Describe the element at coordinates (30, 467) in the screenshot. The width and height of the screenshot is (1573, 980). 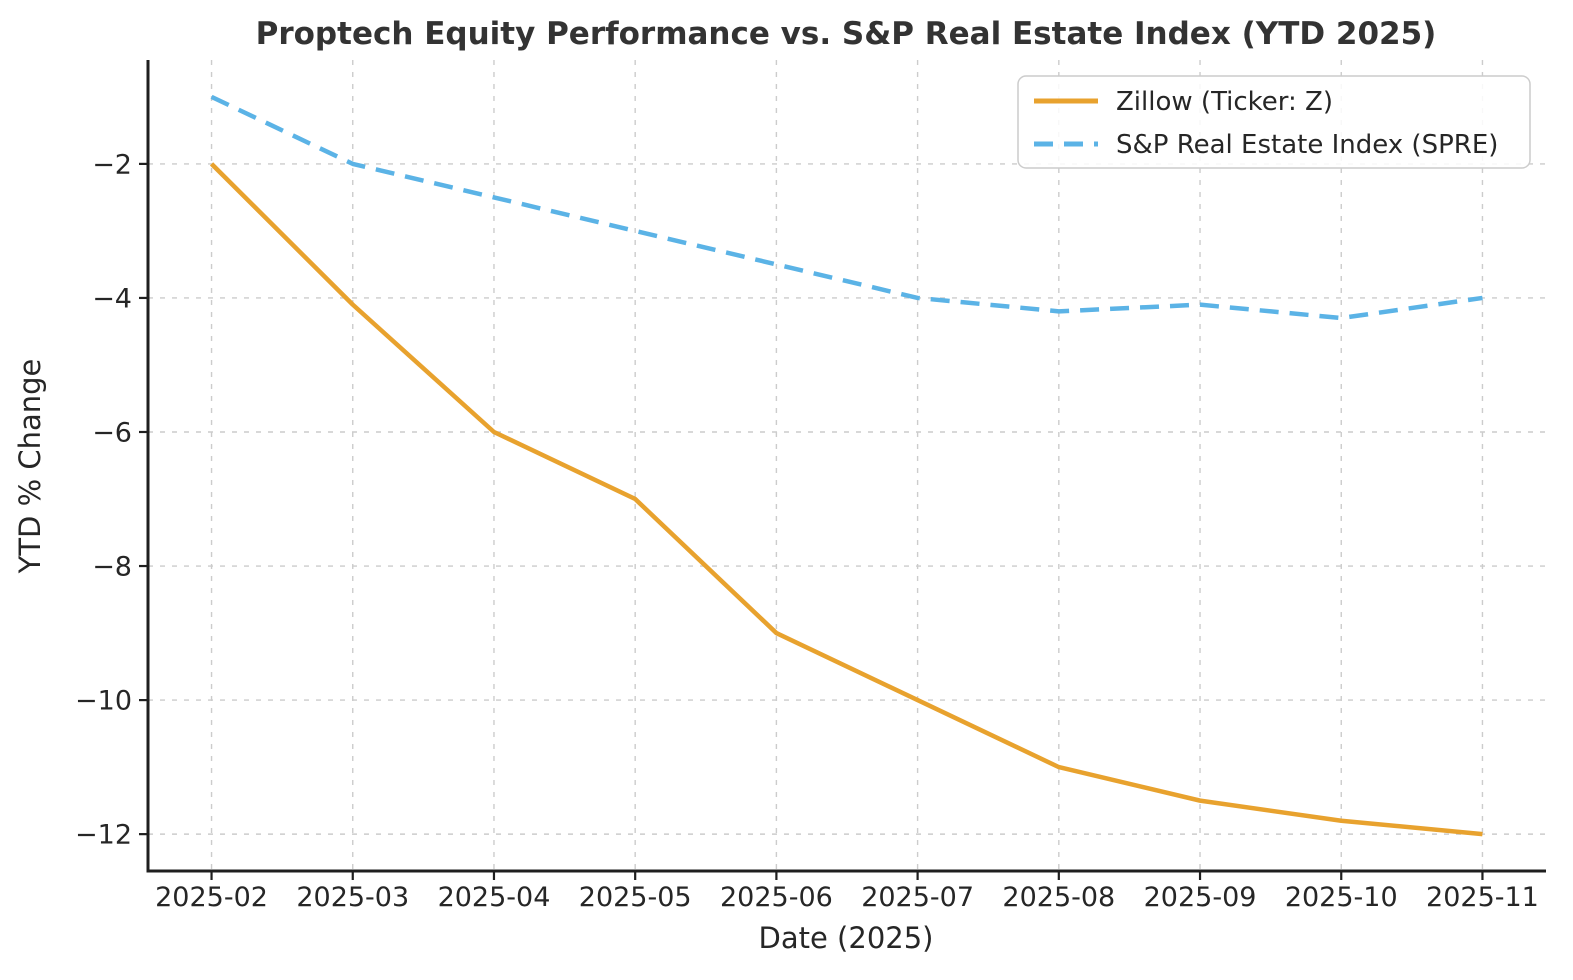
I see `y-axis-label: YTD % Change` at that location.